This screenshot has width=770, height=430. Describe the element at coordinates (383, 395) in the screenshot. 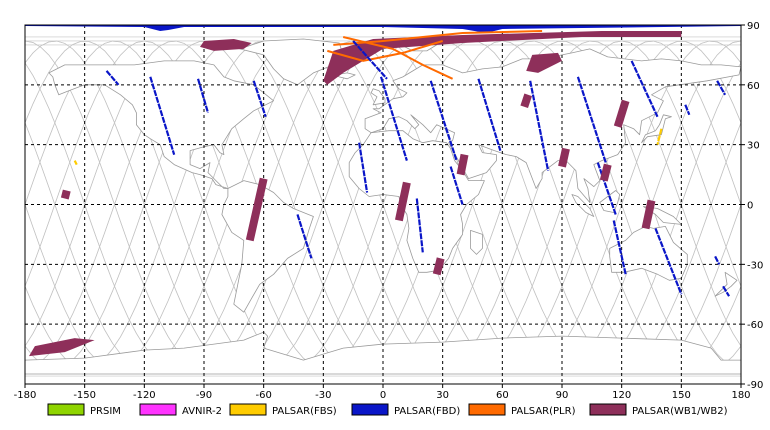

I see `lon-tick-label: 0` at that location.